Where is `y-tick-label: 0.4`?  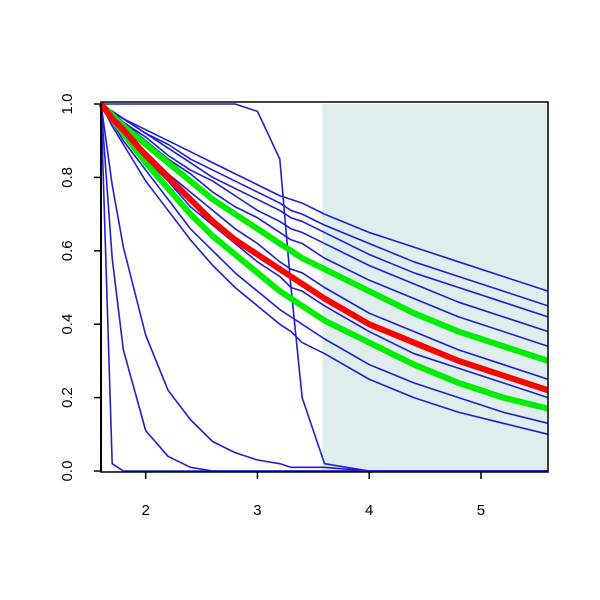 y-tick-label: 0.4 is located at coordinates (67, 324).